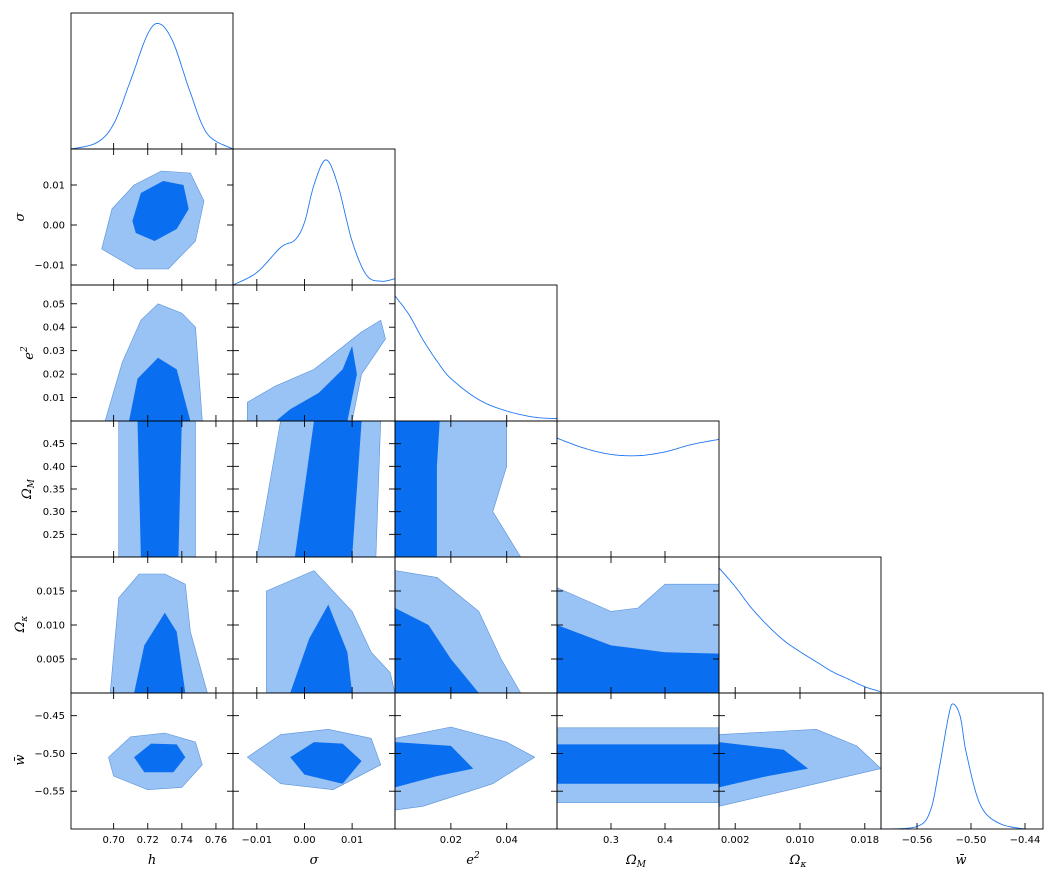 The width and height of the screenshot is (1057, 879). What do you see at coordinates (764, 765) in the screenshot?
I see `contour-68-omk-wbar` at bounding box center [764, 765].